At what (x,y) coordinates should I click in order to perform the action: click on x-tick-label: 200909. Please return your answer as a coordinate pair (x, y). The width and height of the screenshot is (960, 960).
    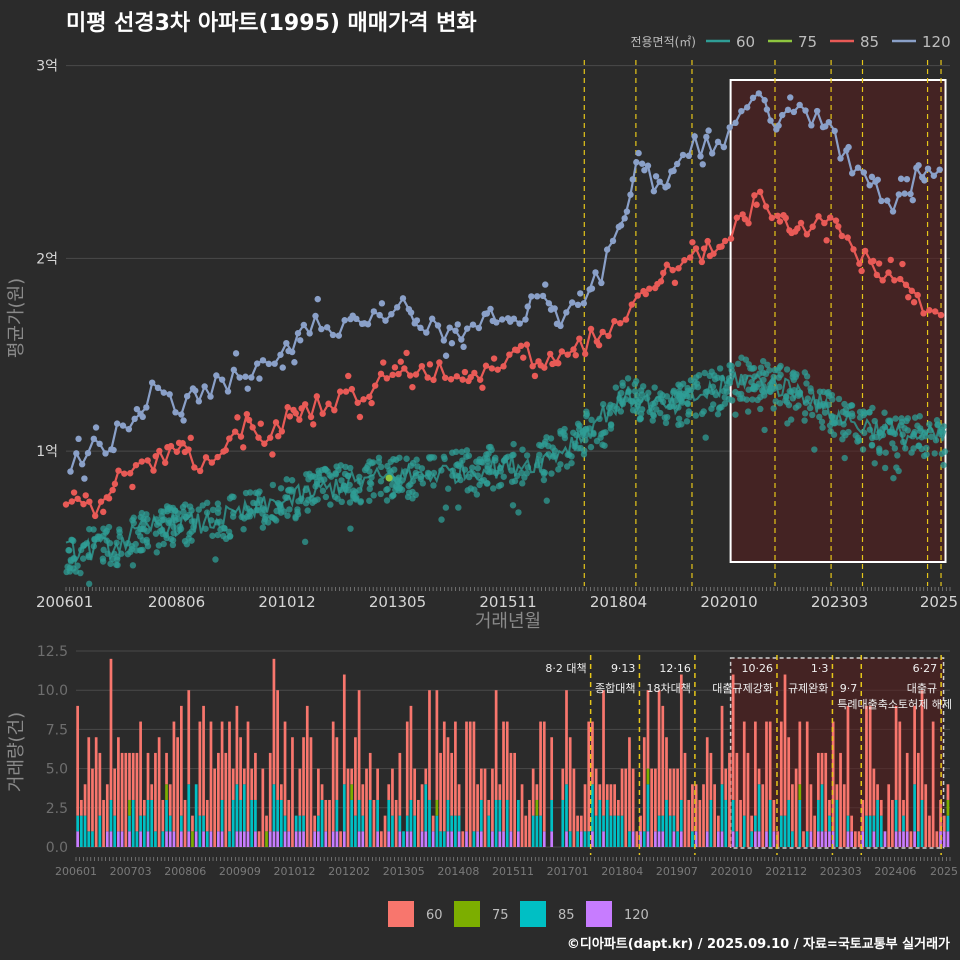
    Looking at the image, I should click on (240, 871).